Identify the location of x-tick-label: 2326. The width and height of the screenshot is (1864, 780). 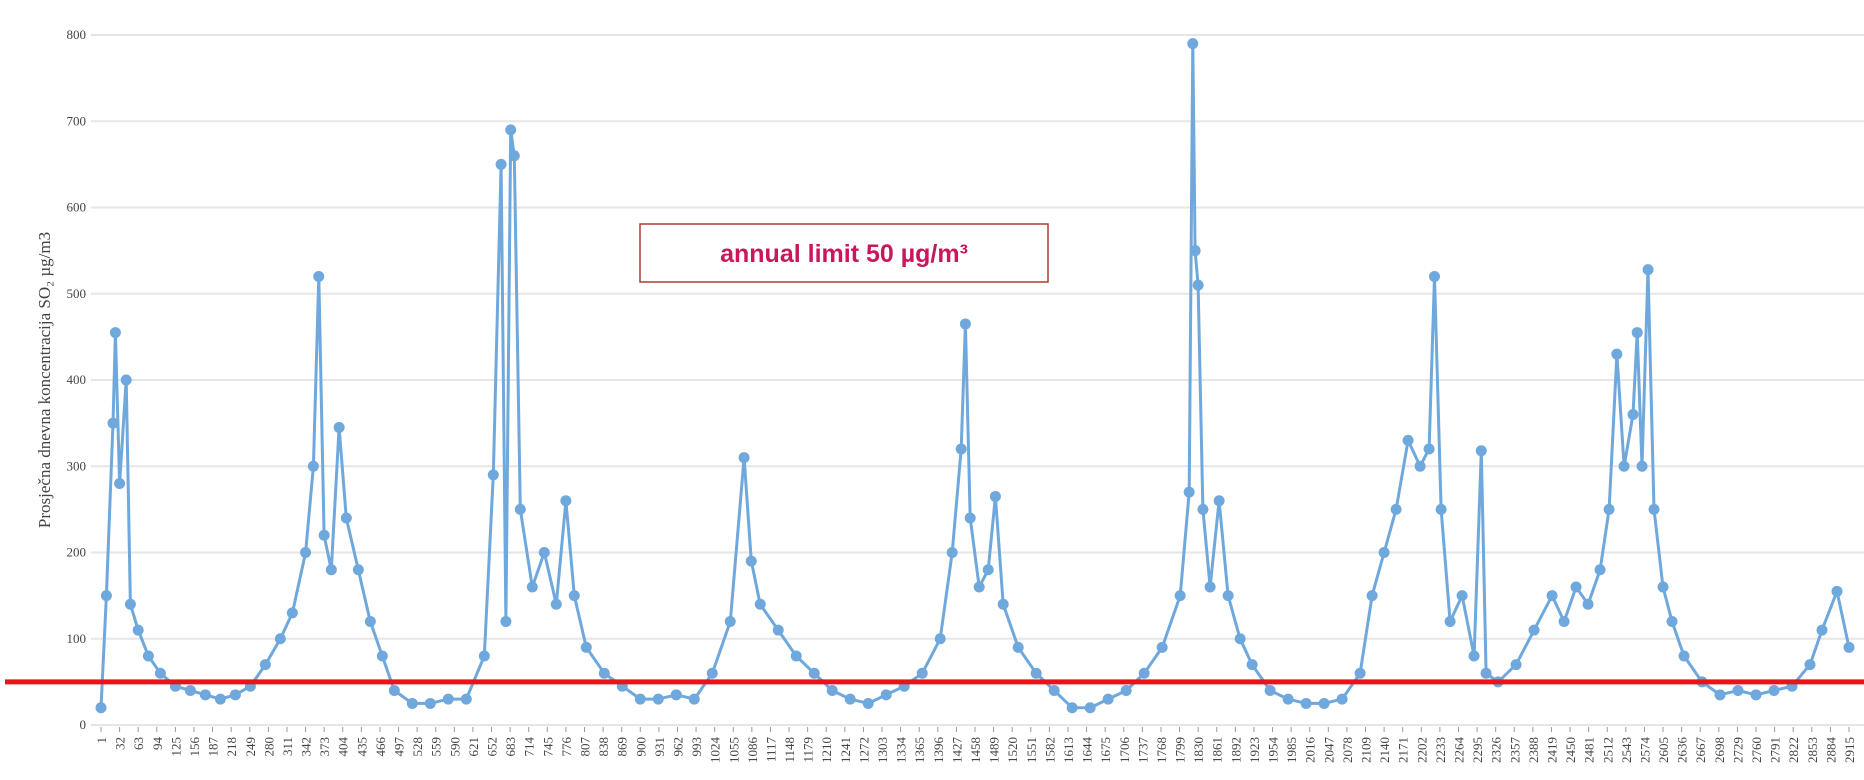
(1496, 750).